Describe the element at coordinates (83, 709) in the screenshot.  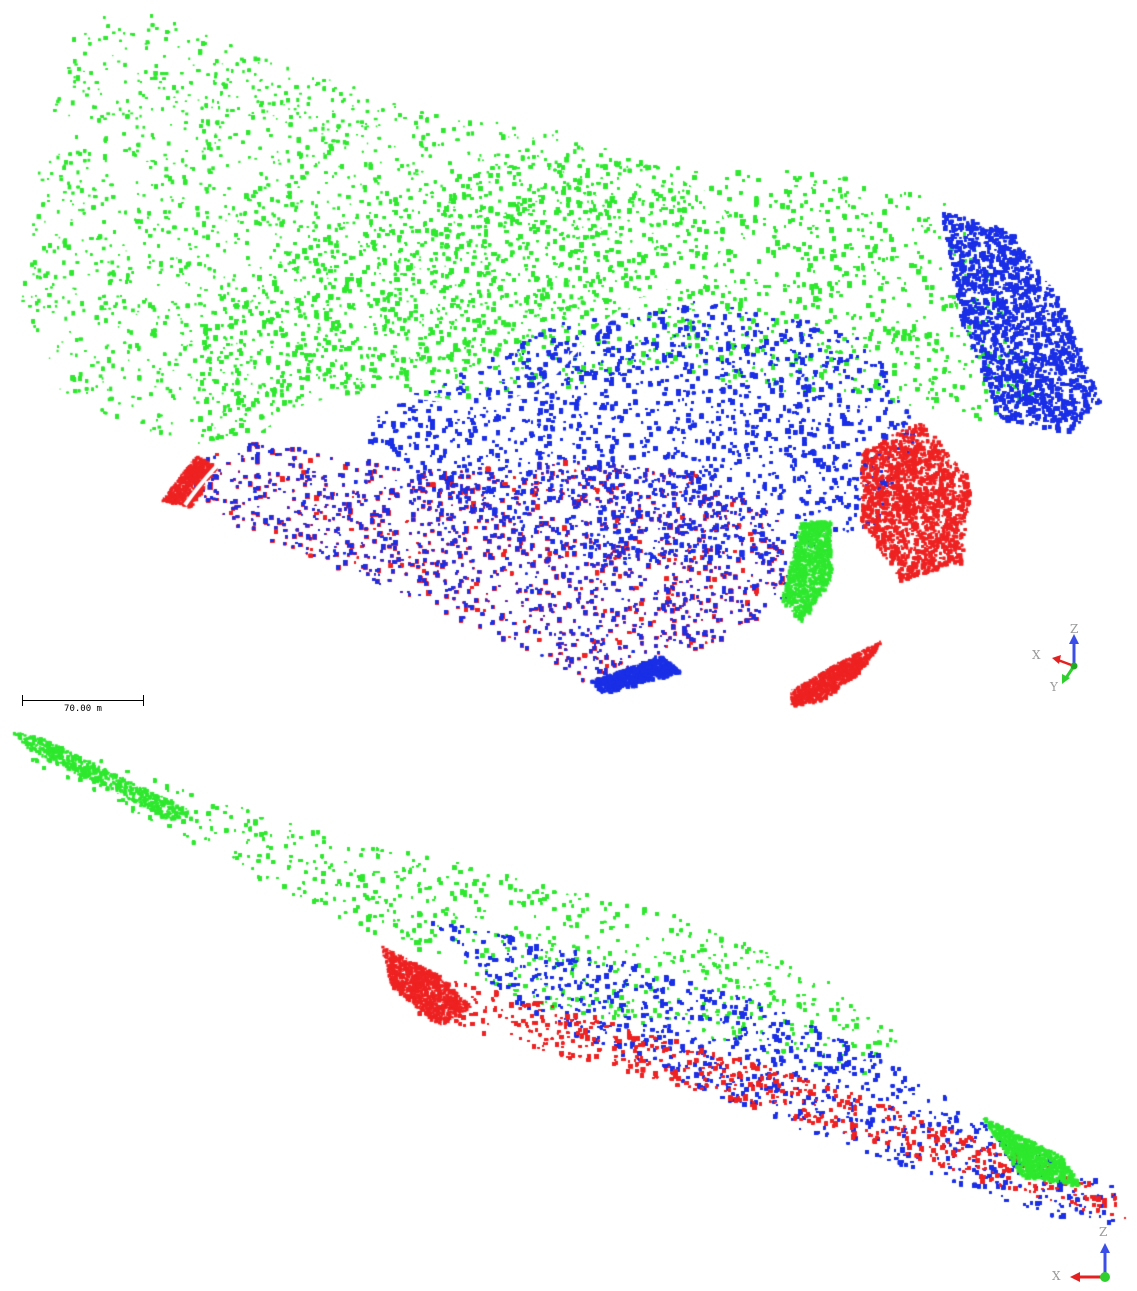
I see `scale-bar-label: 70.00 m` at that location.